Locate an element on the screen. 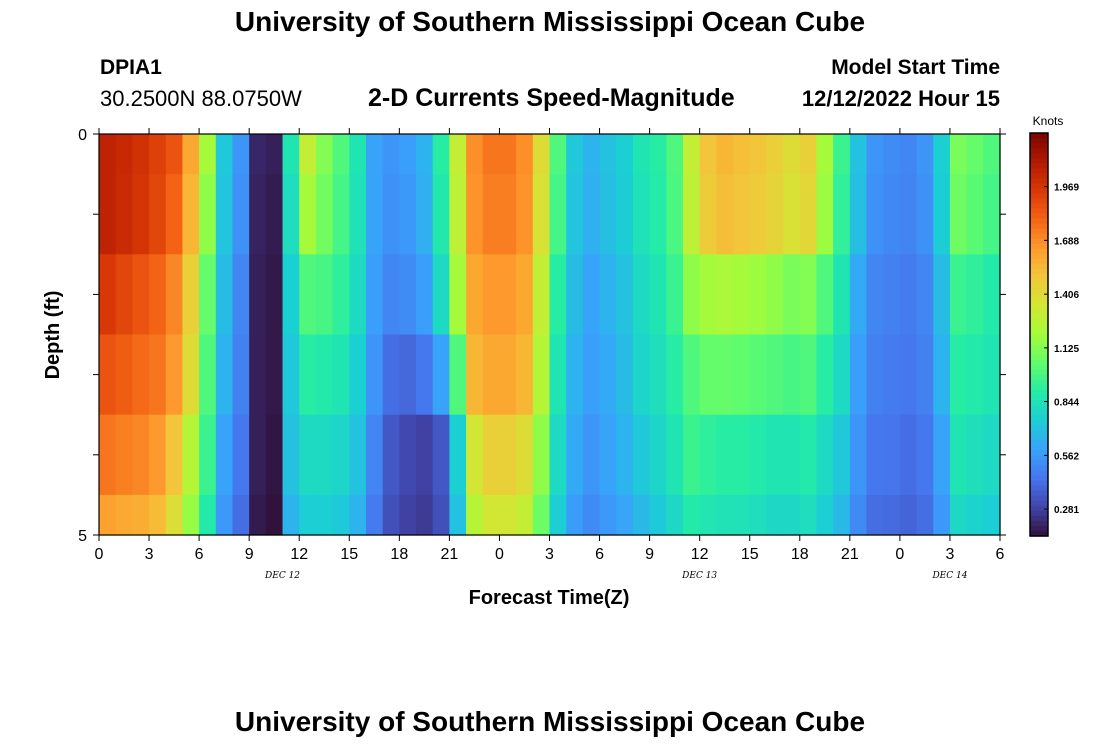  x-tick-label: 6 is located at coordinates (599, 554).